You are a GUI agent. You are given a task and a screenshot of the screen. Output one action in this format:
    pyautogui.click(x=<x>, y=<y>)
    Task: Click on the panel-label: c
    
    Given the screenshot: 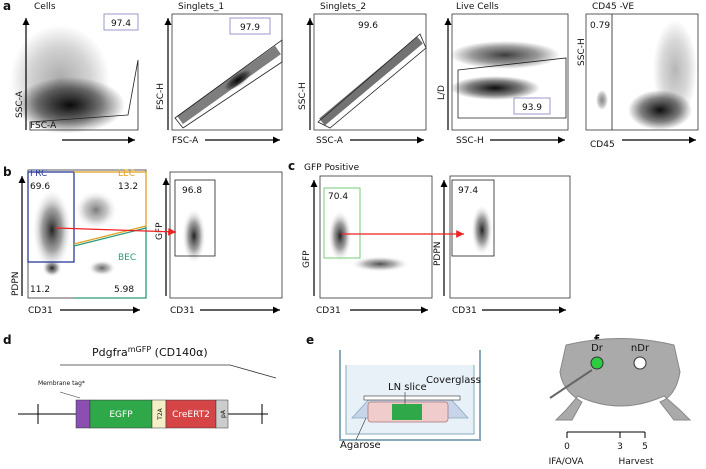 What is the action you would take?
    pyautogui.click(x=291, y=166)
    